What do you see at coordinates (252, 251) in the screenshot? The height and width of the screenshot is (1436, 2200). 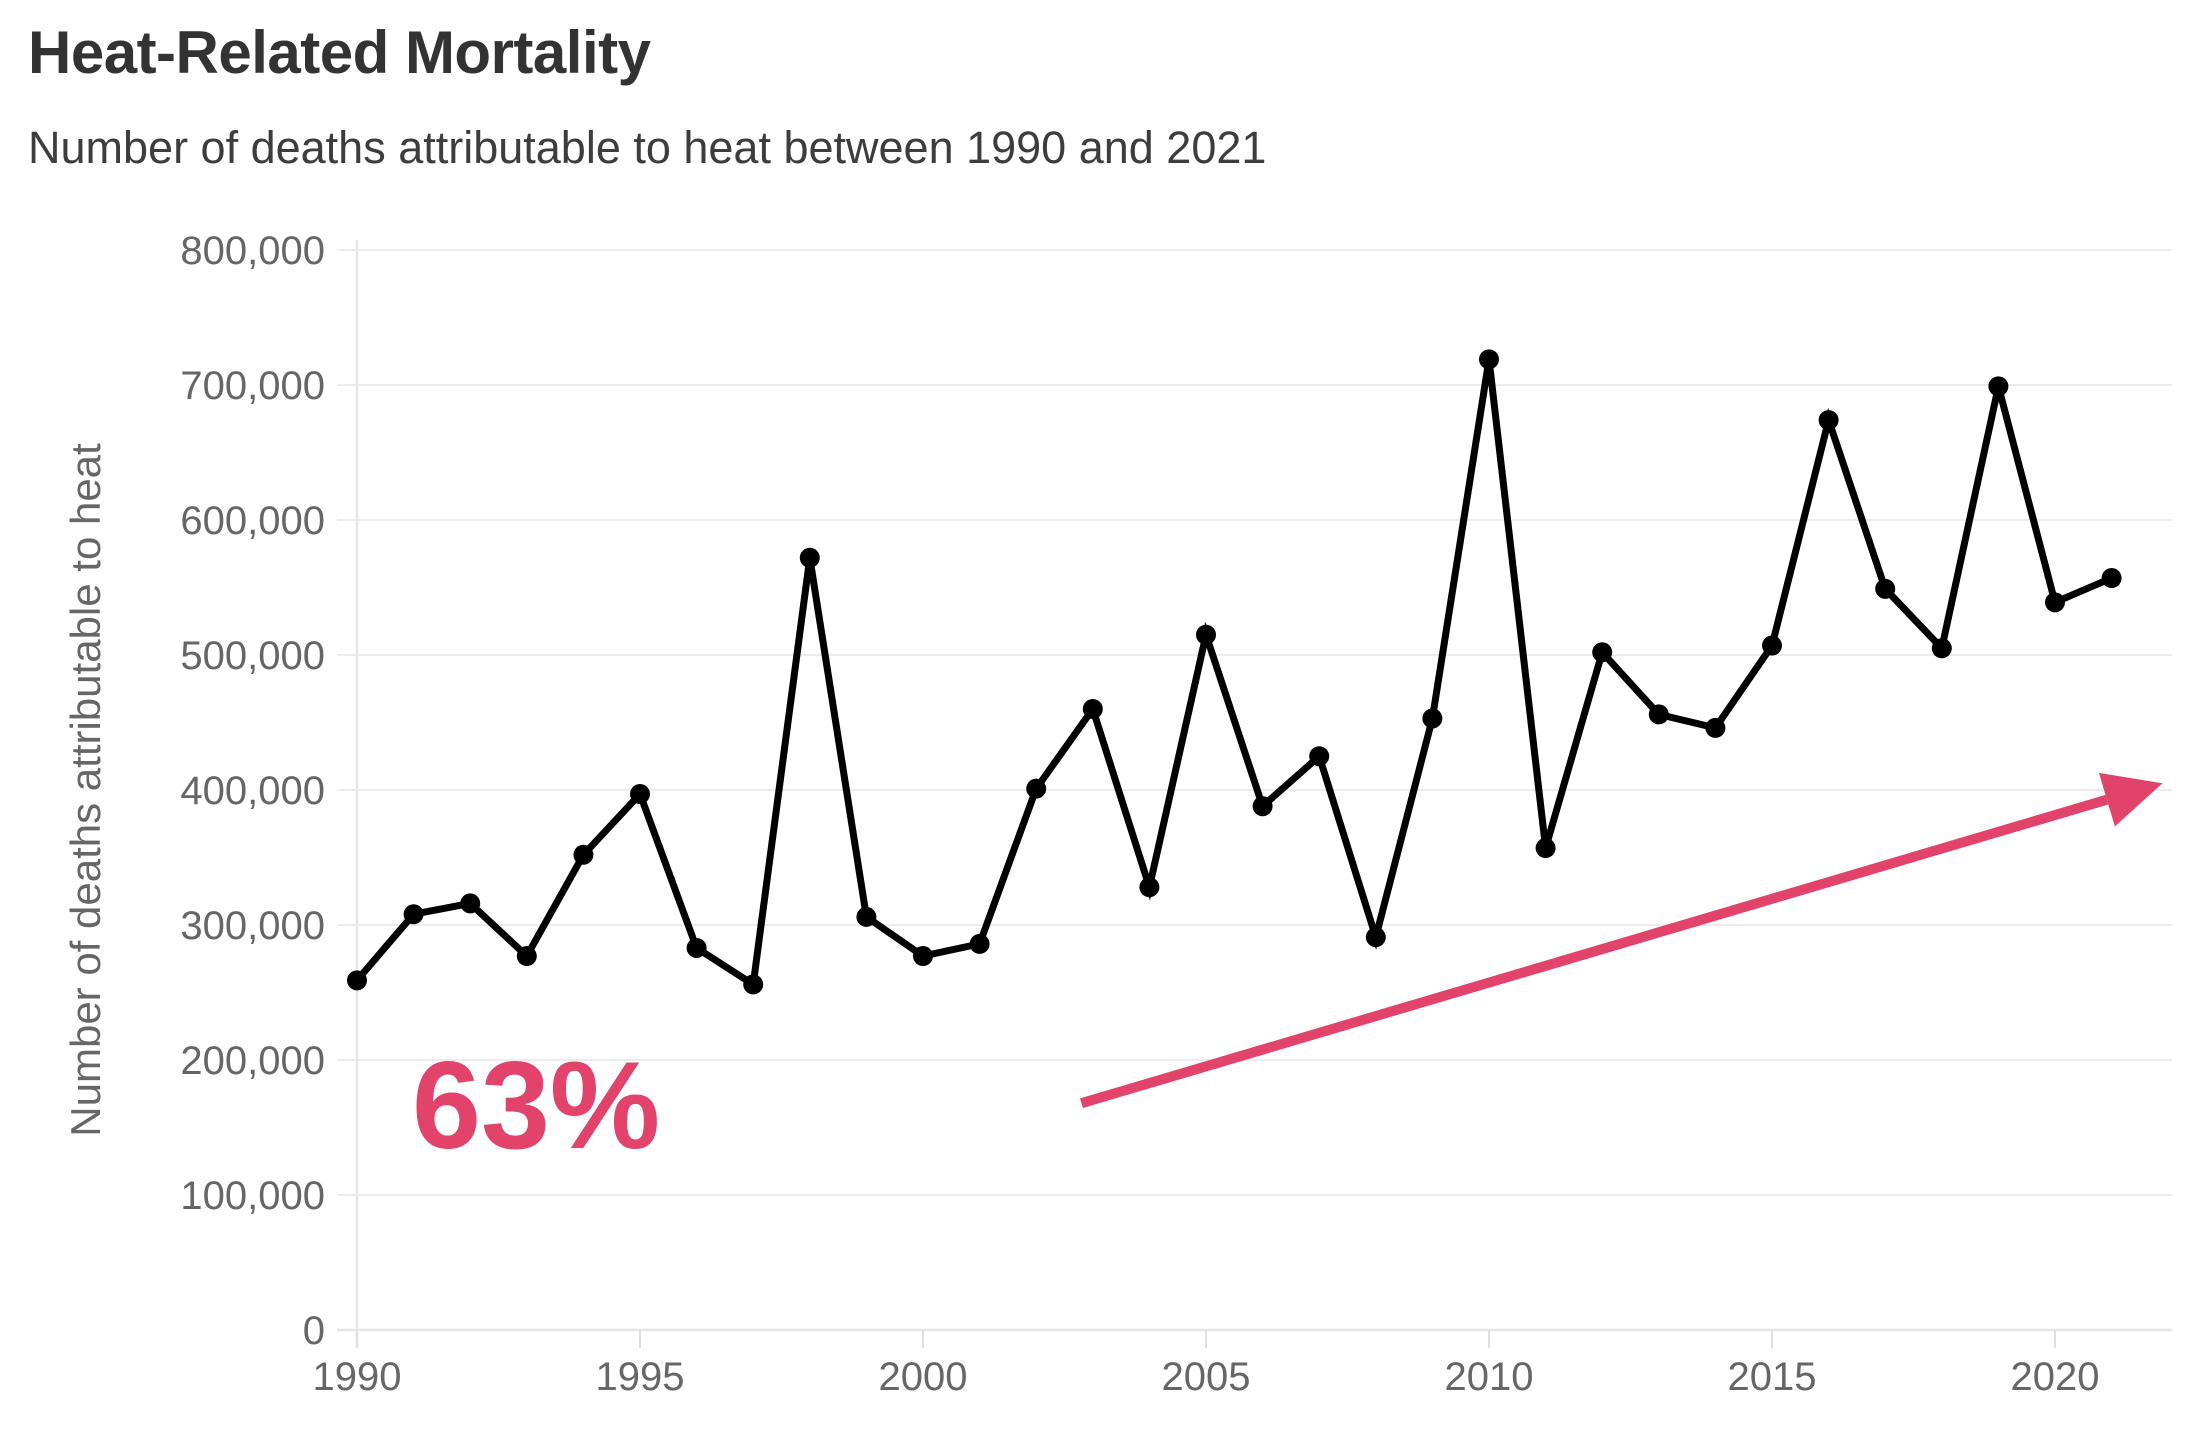 I see `y-tick-label: 800,000` at bounding box center [252, 251].